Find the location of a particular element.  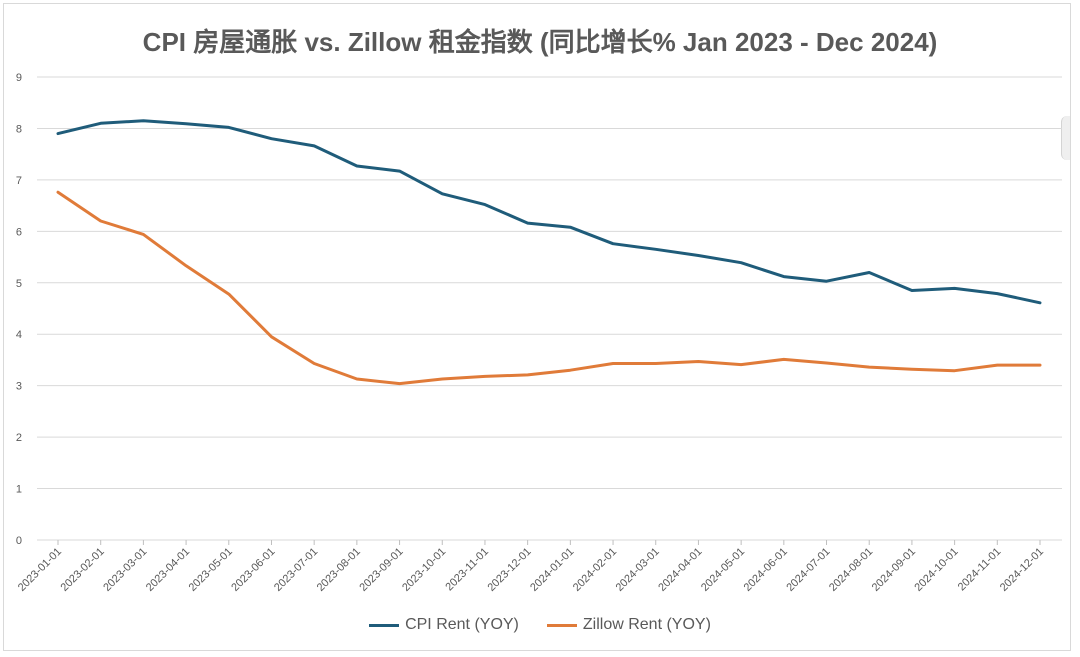

y-tick-label: 7 is located at coordinates (19, 181).